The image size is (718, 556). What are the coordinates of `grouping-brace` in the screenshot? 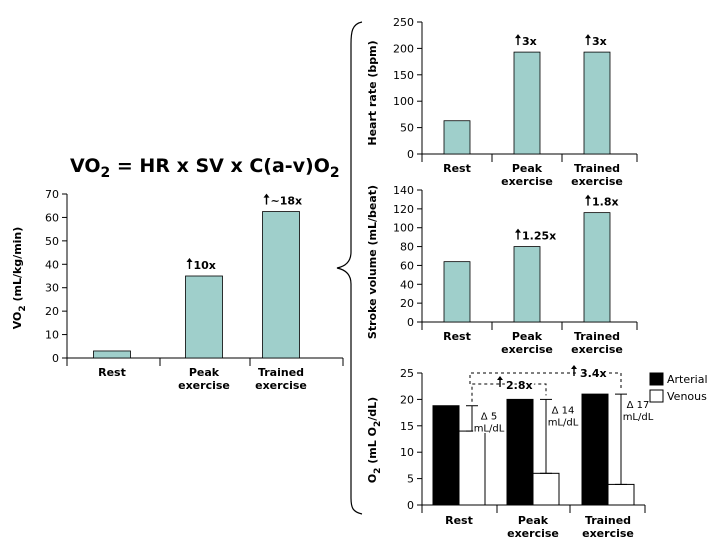 It's located at (349, 268).